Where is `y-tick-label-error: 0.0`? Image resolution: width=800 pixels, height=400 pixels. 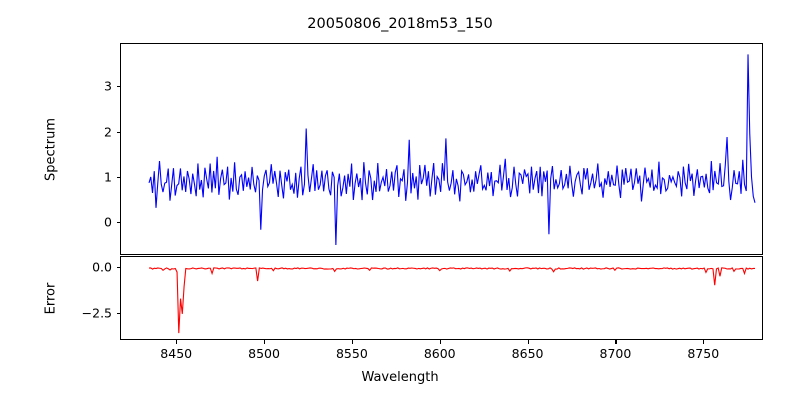 y-tick-label-error: 0.0 is located at coordinates (102, 267).